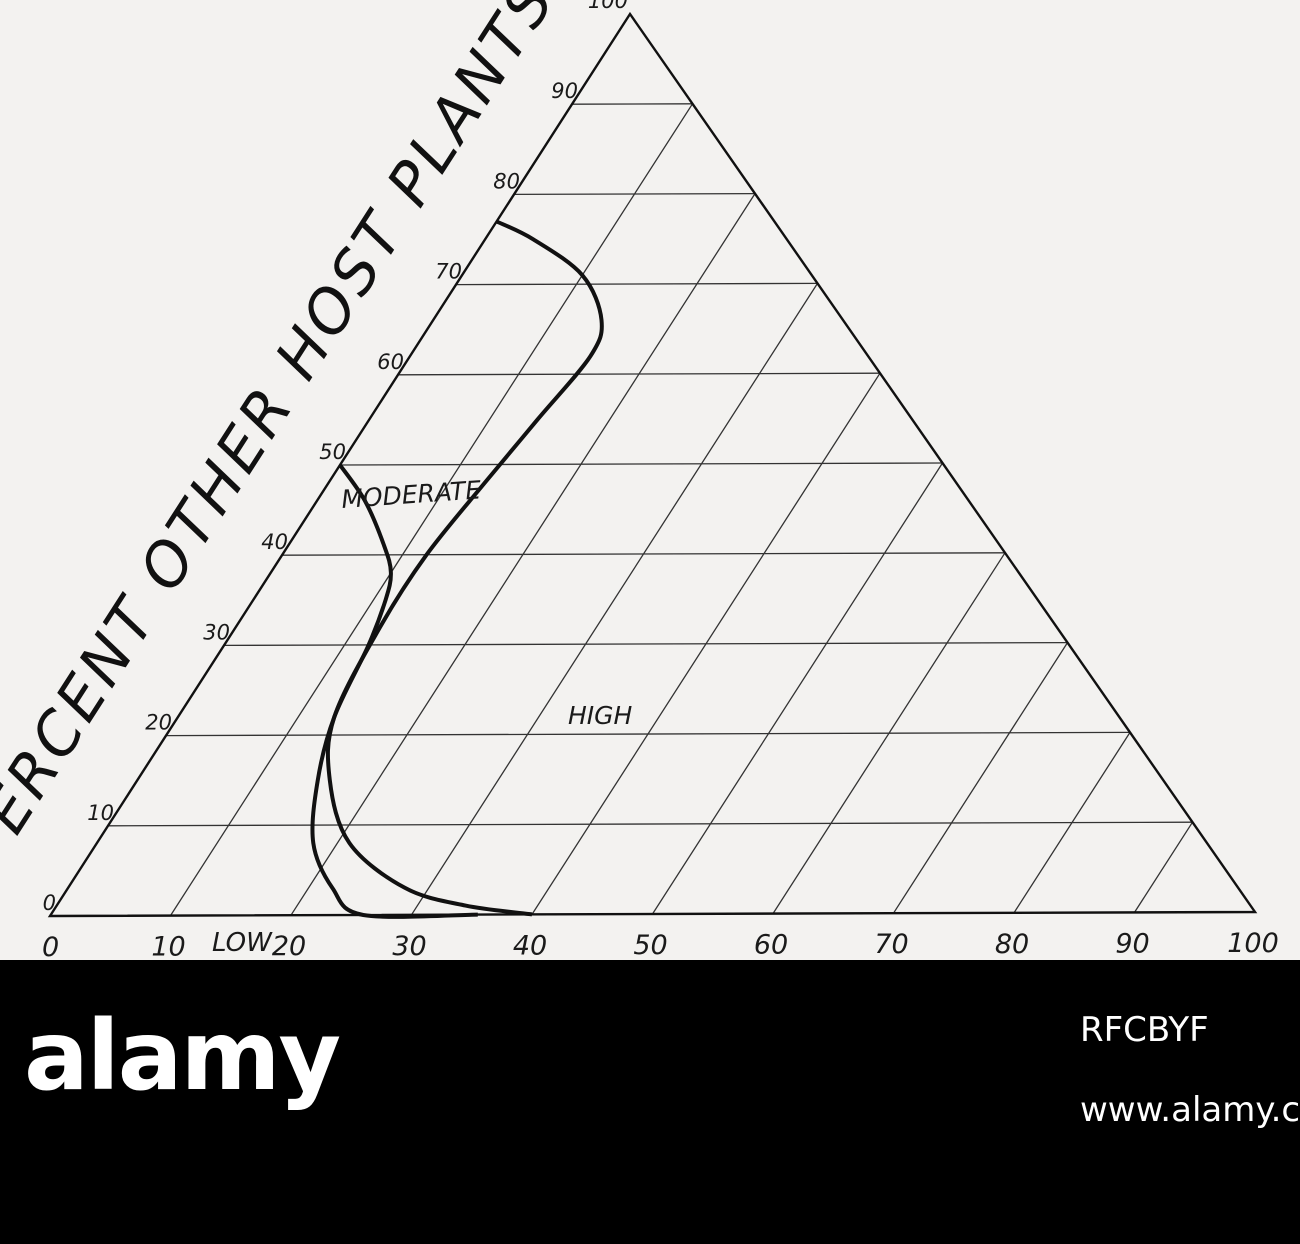  Describe the element at coordinates (506, 181) in the screenshot. I see `left-tick-label: 80` at that location.